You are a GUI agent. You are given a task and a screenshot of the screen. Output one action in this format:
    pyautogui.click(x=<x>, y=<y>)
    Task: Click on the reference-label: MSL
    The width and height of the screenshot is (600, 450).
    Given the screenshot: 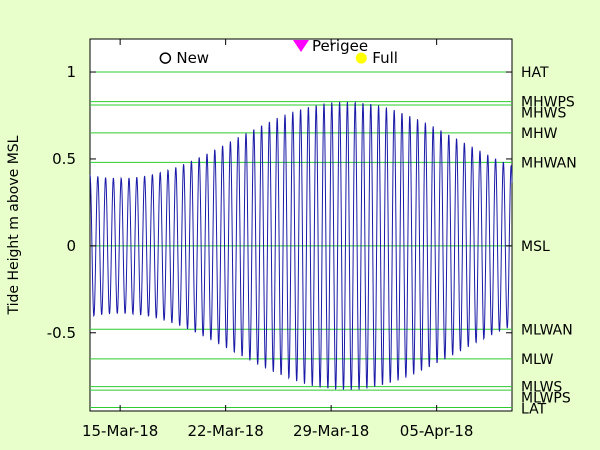 What is the action you would take?
    pyautogui.click(x=535, y=247)
    